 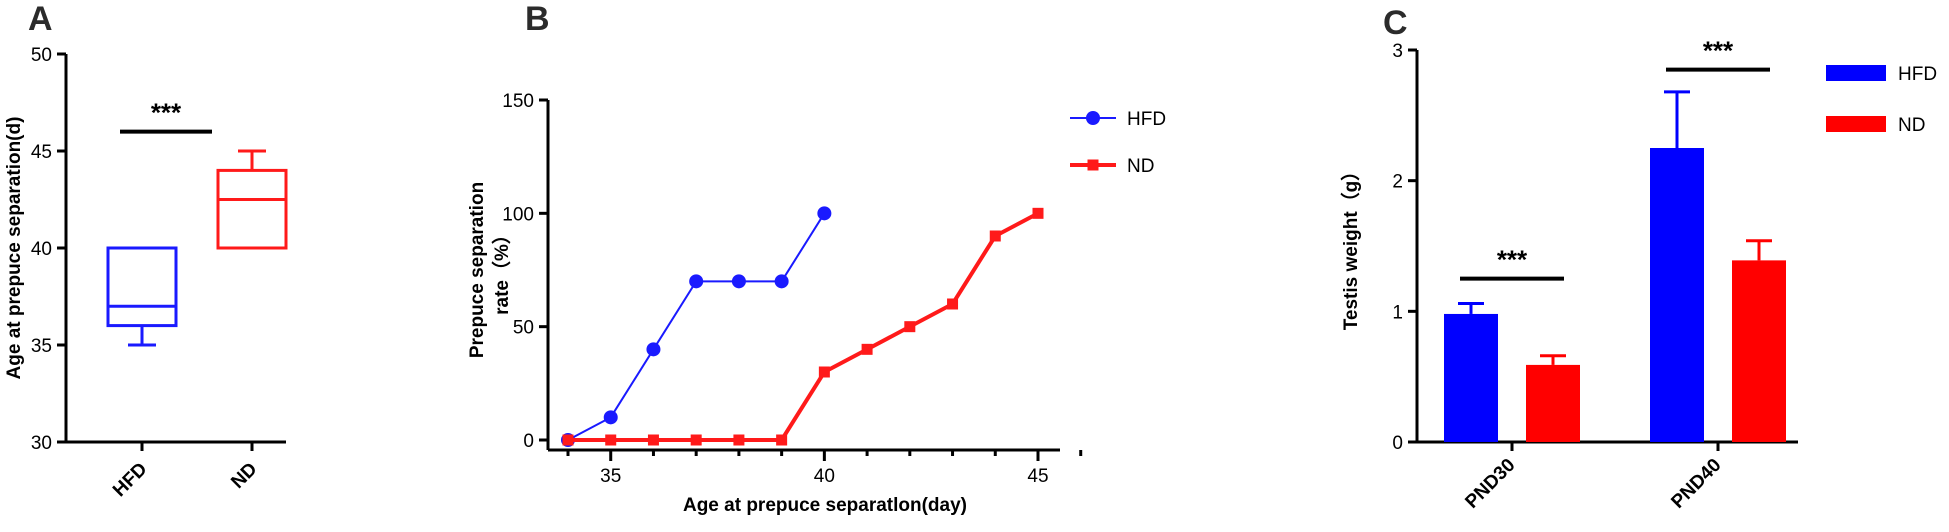 What do you see at coordinates (41, 346) in the screenshot?
I see `y-tick-label: 35` at bounding box center [41, 346].